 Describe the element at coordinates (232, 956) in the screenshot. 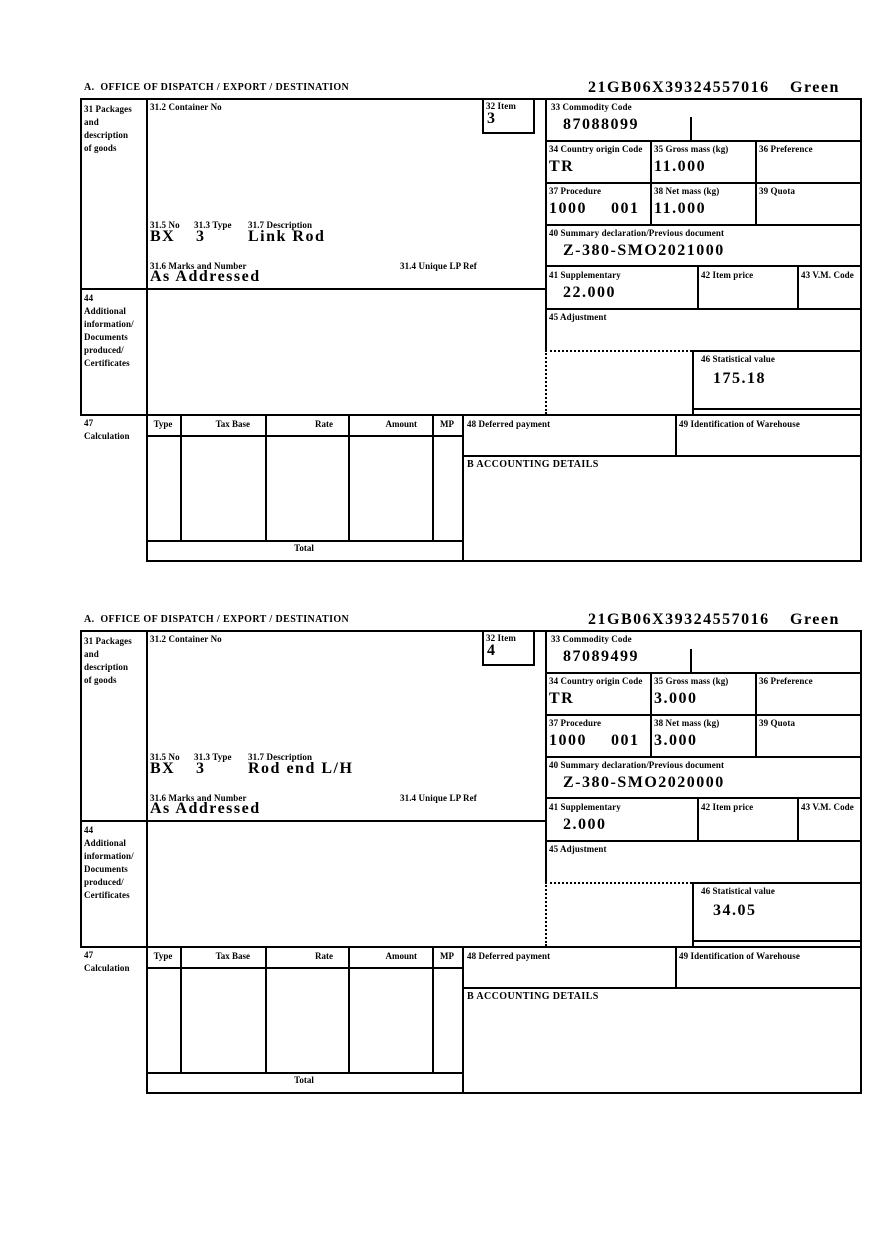

I see `col-header-tax-base: Tax Base` at that location.